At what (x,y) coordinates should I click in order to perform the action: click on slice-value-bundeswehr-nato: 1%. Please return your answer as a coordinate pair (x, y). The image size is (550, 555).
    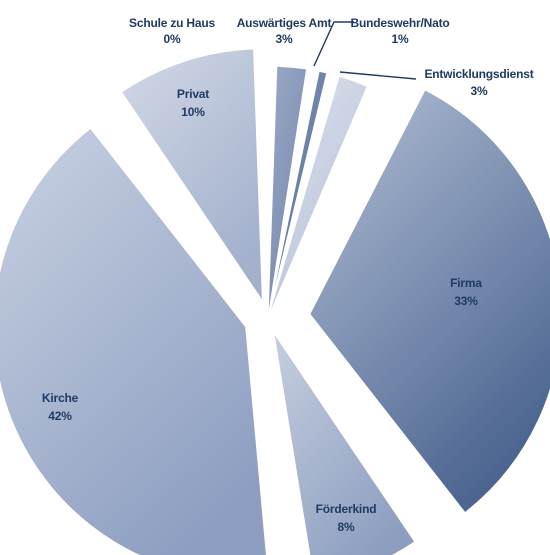
    Looking at the image, I should click on (400, 39).